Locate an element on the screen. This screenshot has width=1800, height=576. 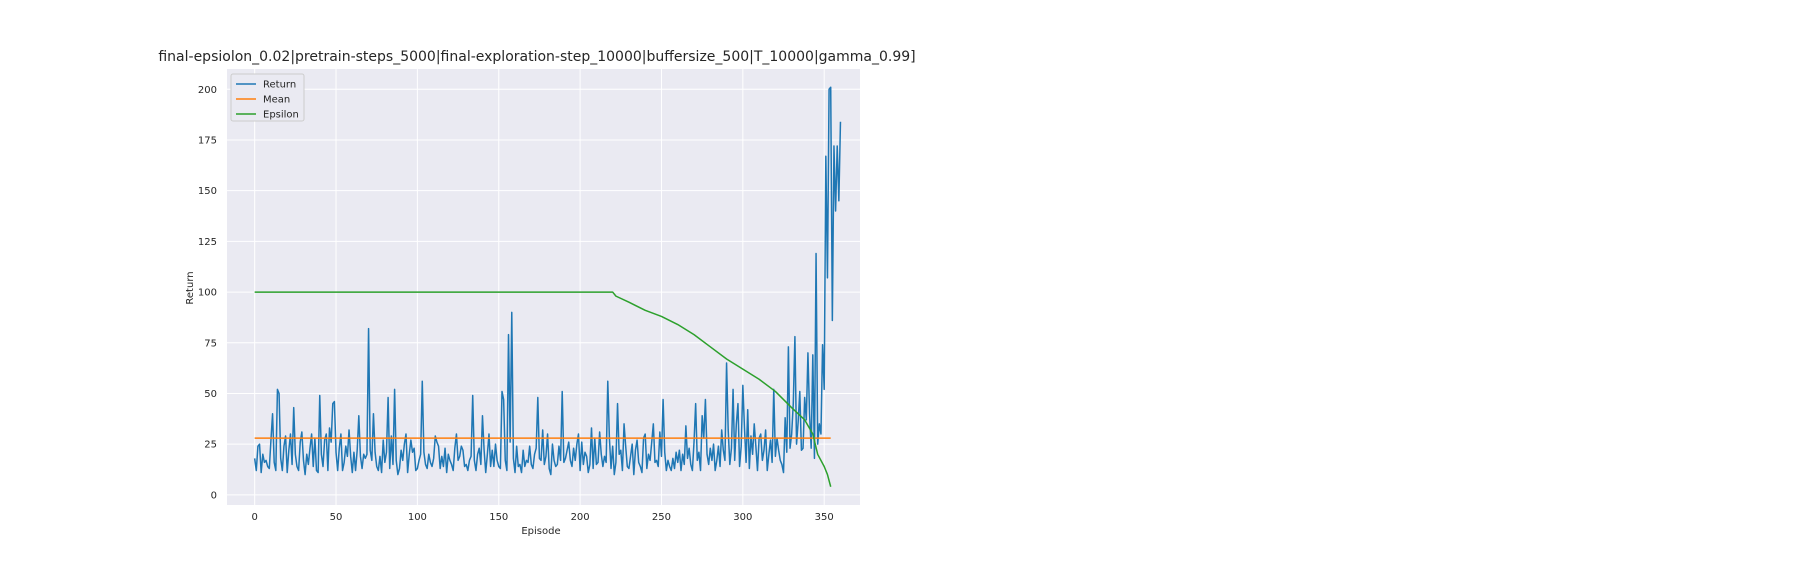
x-tick-label: 150 is located at coordinates (498, 517).